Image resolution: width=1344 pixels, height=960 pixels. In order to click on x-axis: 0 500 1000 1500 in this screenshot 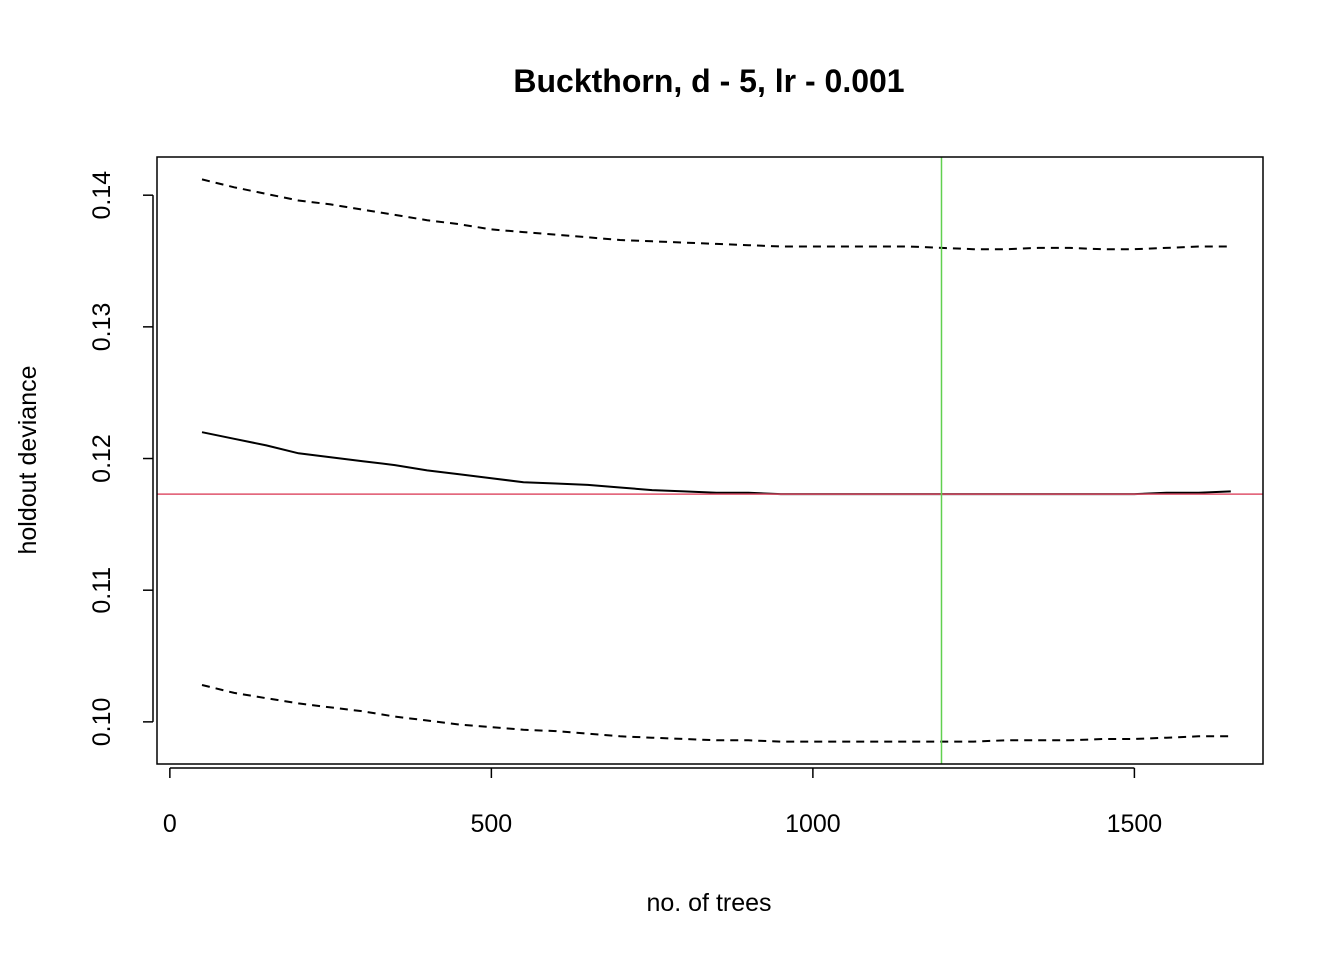, I will do `click(663, 802)`.